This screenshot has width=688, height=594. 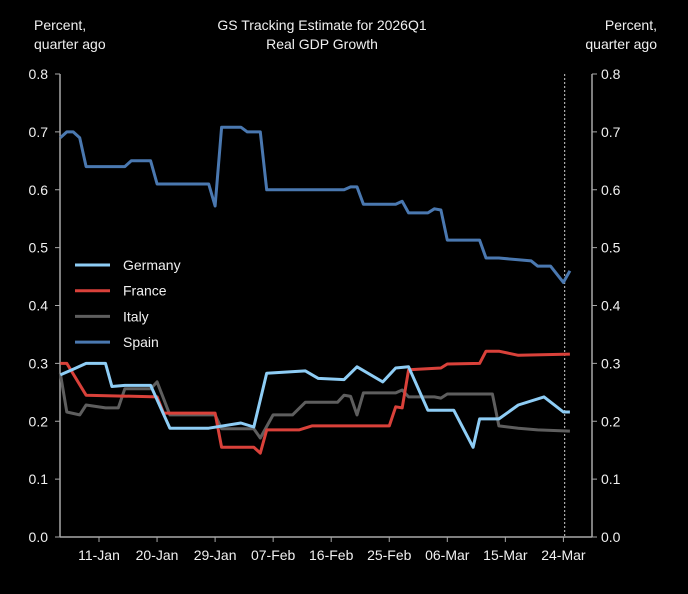 What do you see at coordinates (631, 25) in the screenshot?
I see `right-axis-label-line1: Percent,` at bounding box center [631, 25].